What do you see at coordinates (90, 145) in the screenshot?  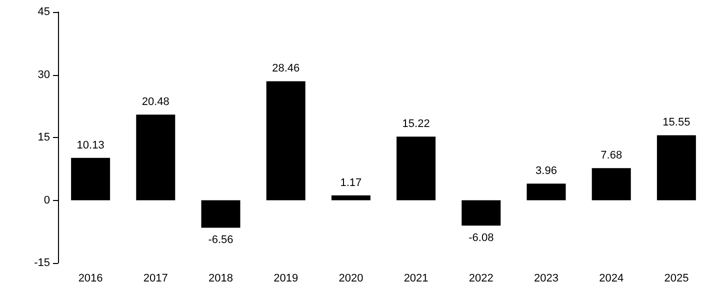 I see `data-label: 10.13` at bounding box center [90, 145].